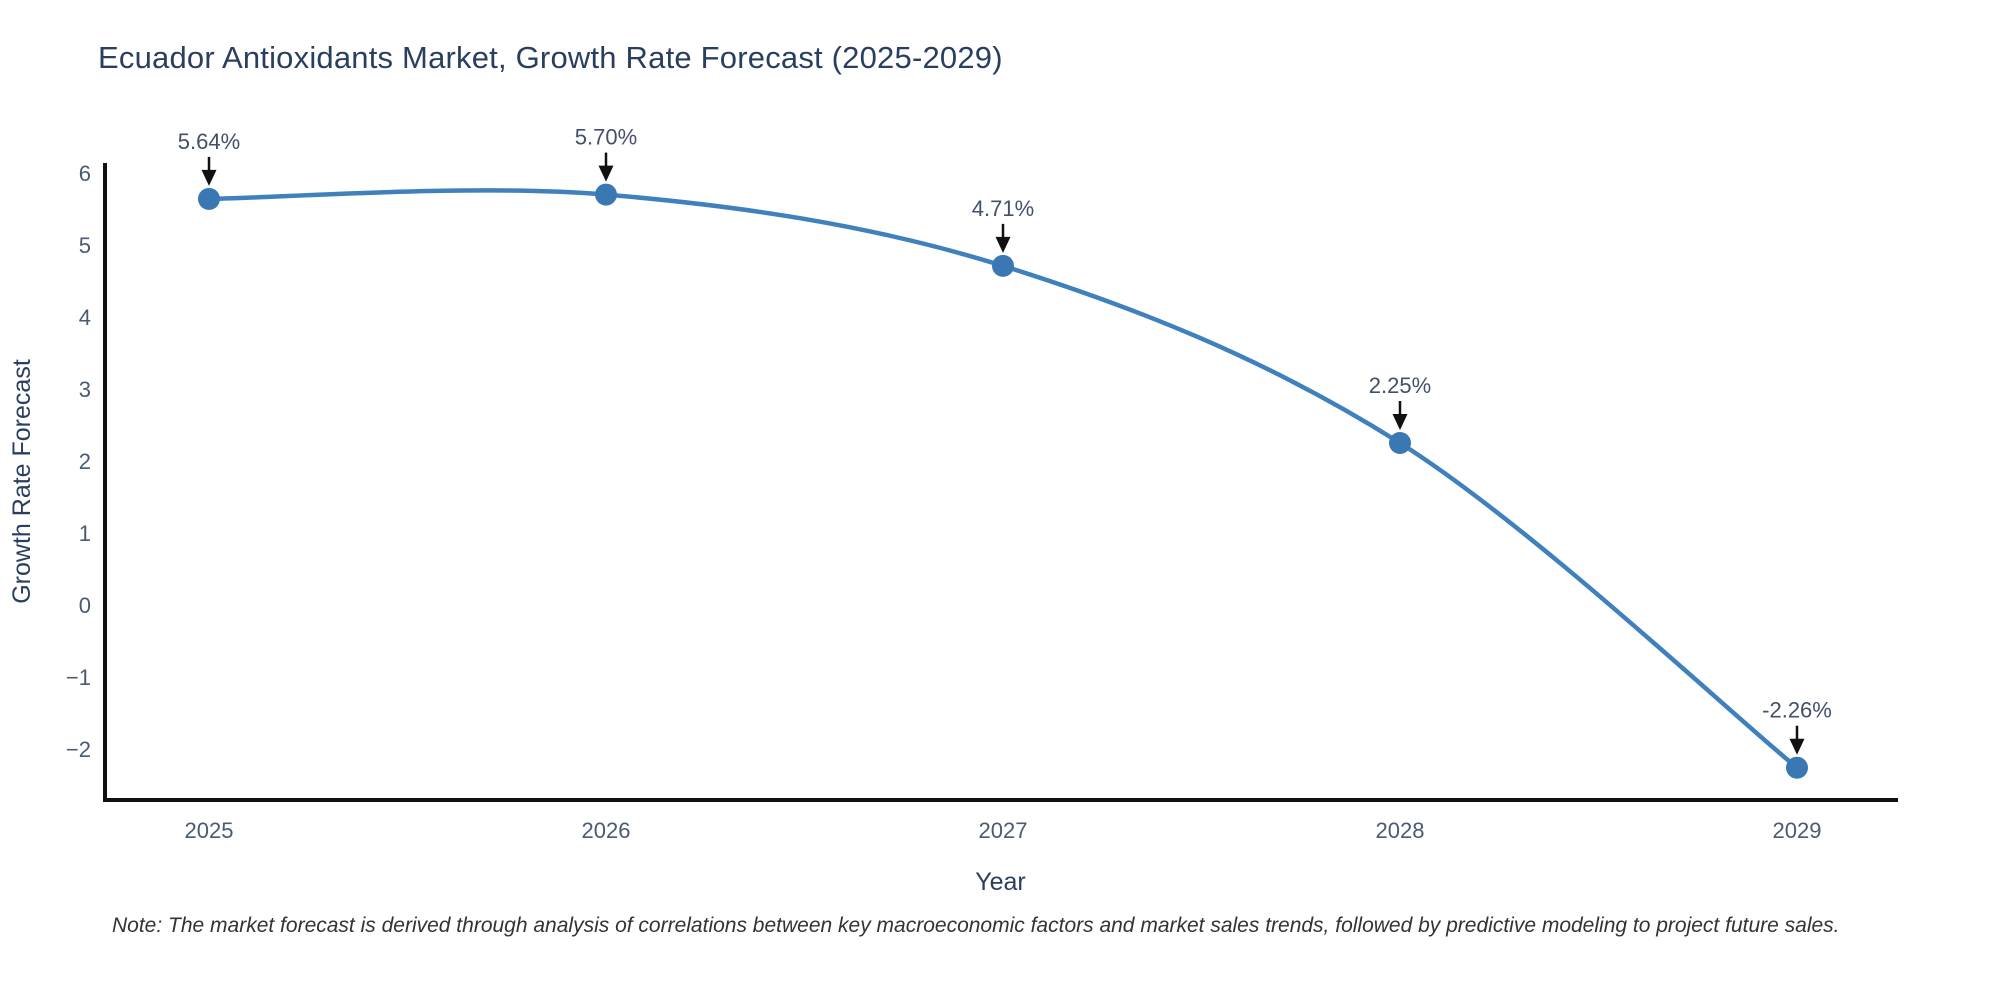 Image resolution: width=2000 pixels, height=1000 pixels. I want to click on annotation-label-2026: 5.70%, so click(606, 137).